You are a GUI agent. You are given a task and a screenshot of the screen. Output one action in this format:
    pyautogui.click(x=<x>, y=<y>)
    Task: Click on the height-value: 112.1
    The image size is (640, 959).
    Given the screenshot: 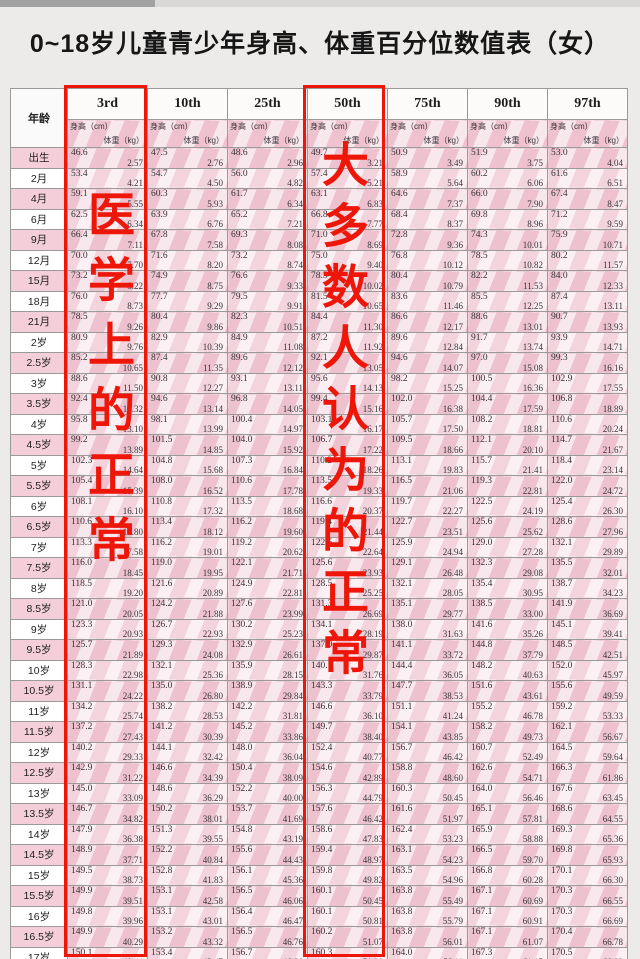 What is the action you would take?
    pyautogui.click(x=482, y=440)
    